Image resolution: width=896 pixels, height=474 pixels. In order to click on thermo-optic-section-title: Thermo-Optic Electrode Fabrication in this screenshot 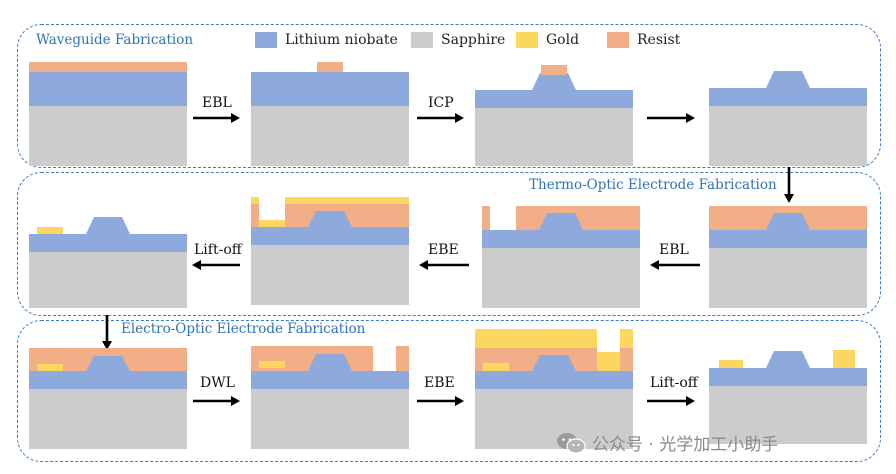, I will do `click(653, 185)`.